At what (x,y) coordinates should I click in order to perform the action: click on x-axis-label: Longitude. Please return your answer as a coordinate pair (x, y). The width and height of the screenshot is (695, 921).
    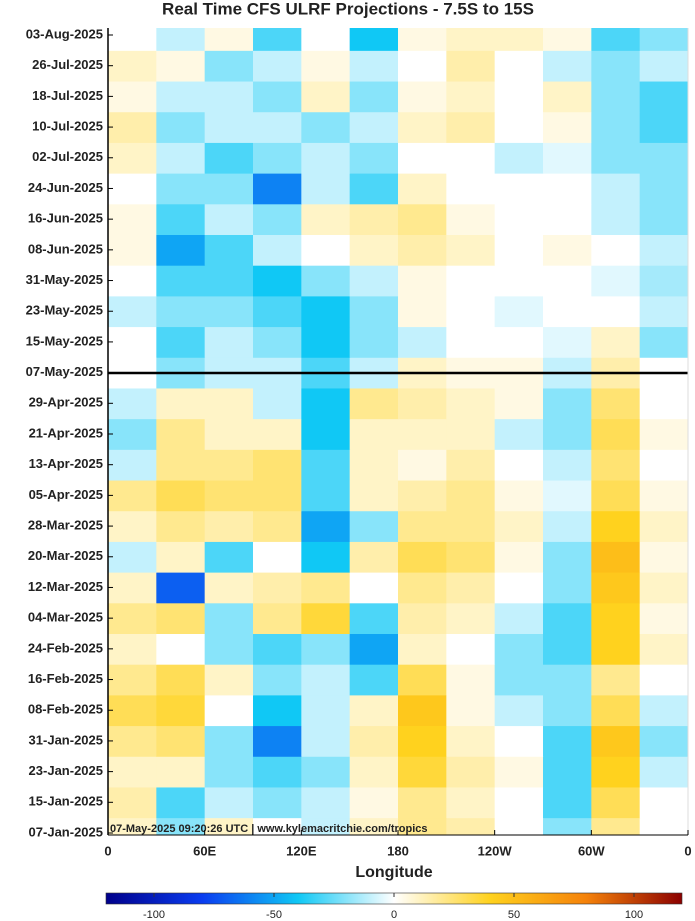
    Looking at the image, I should click on (393, 872).